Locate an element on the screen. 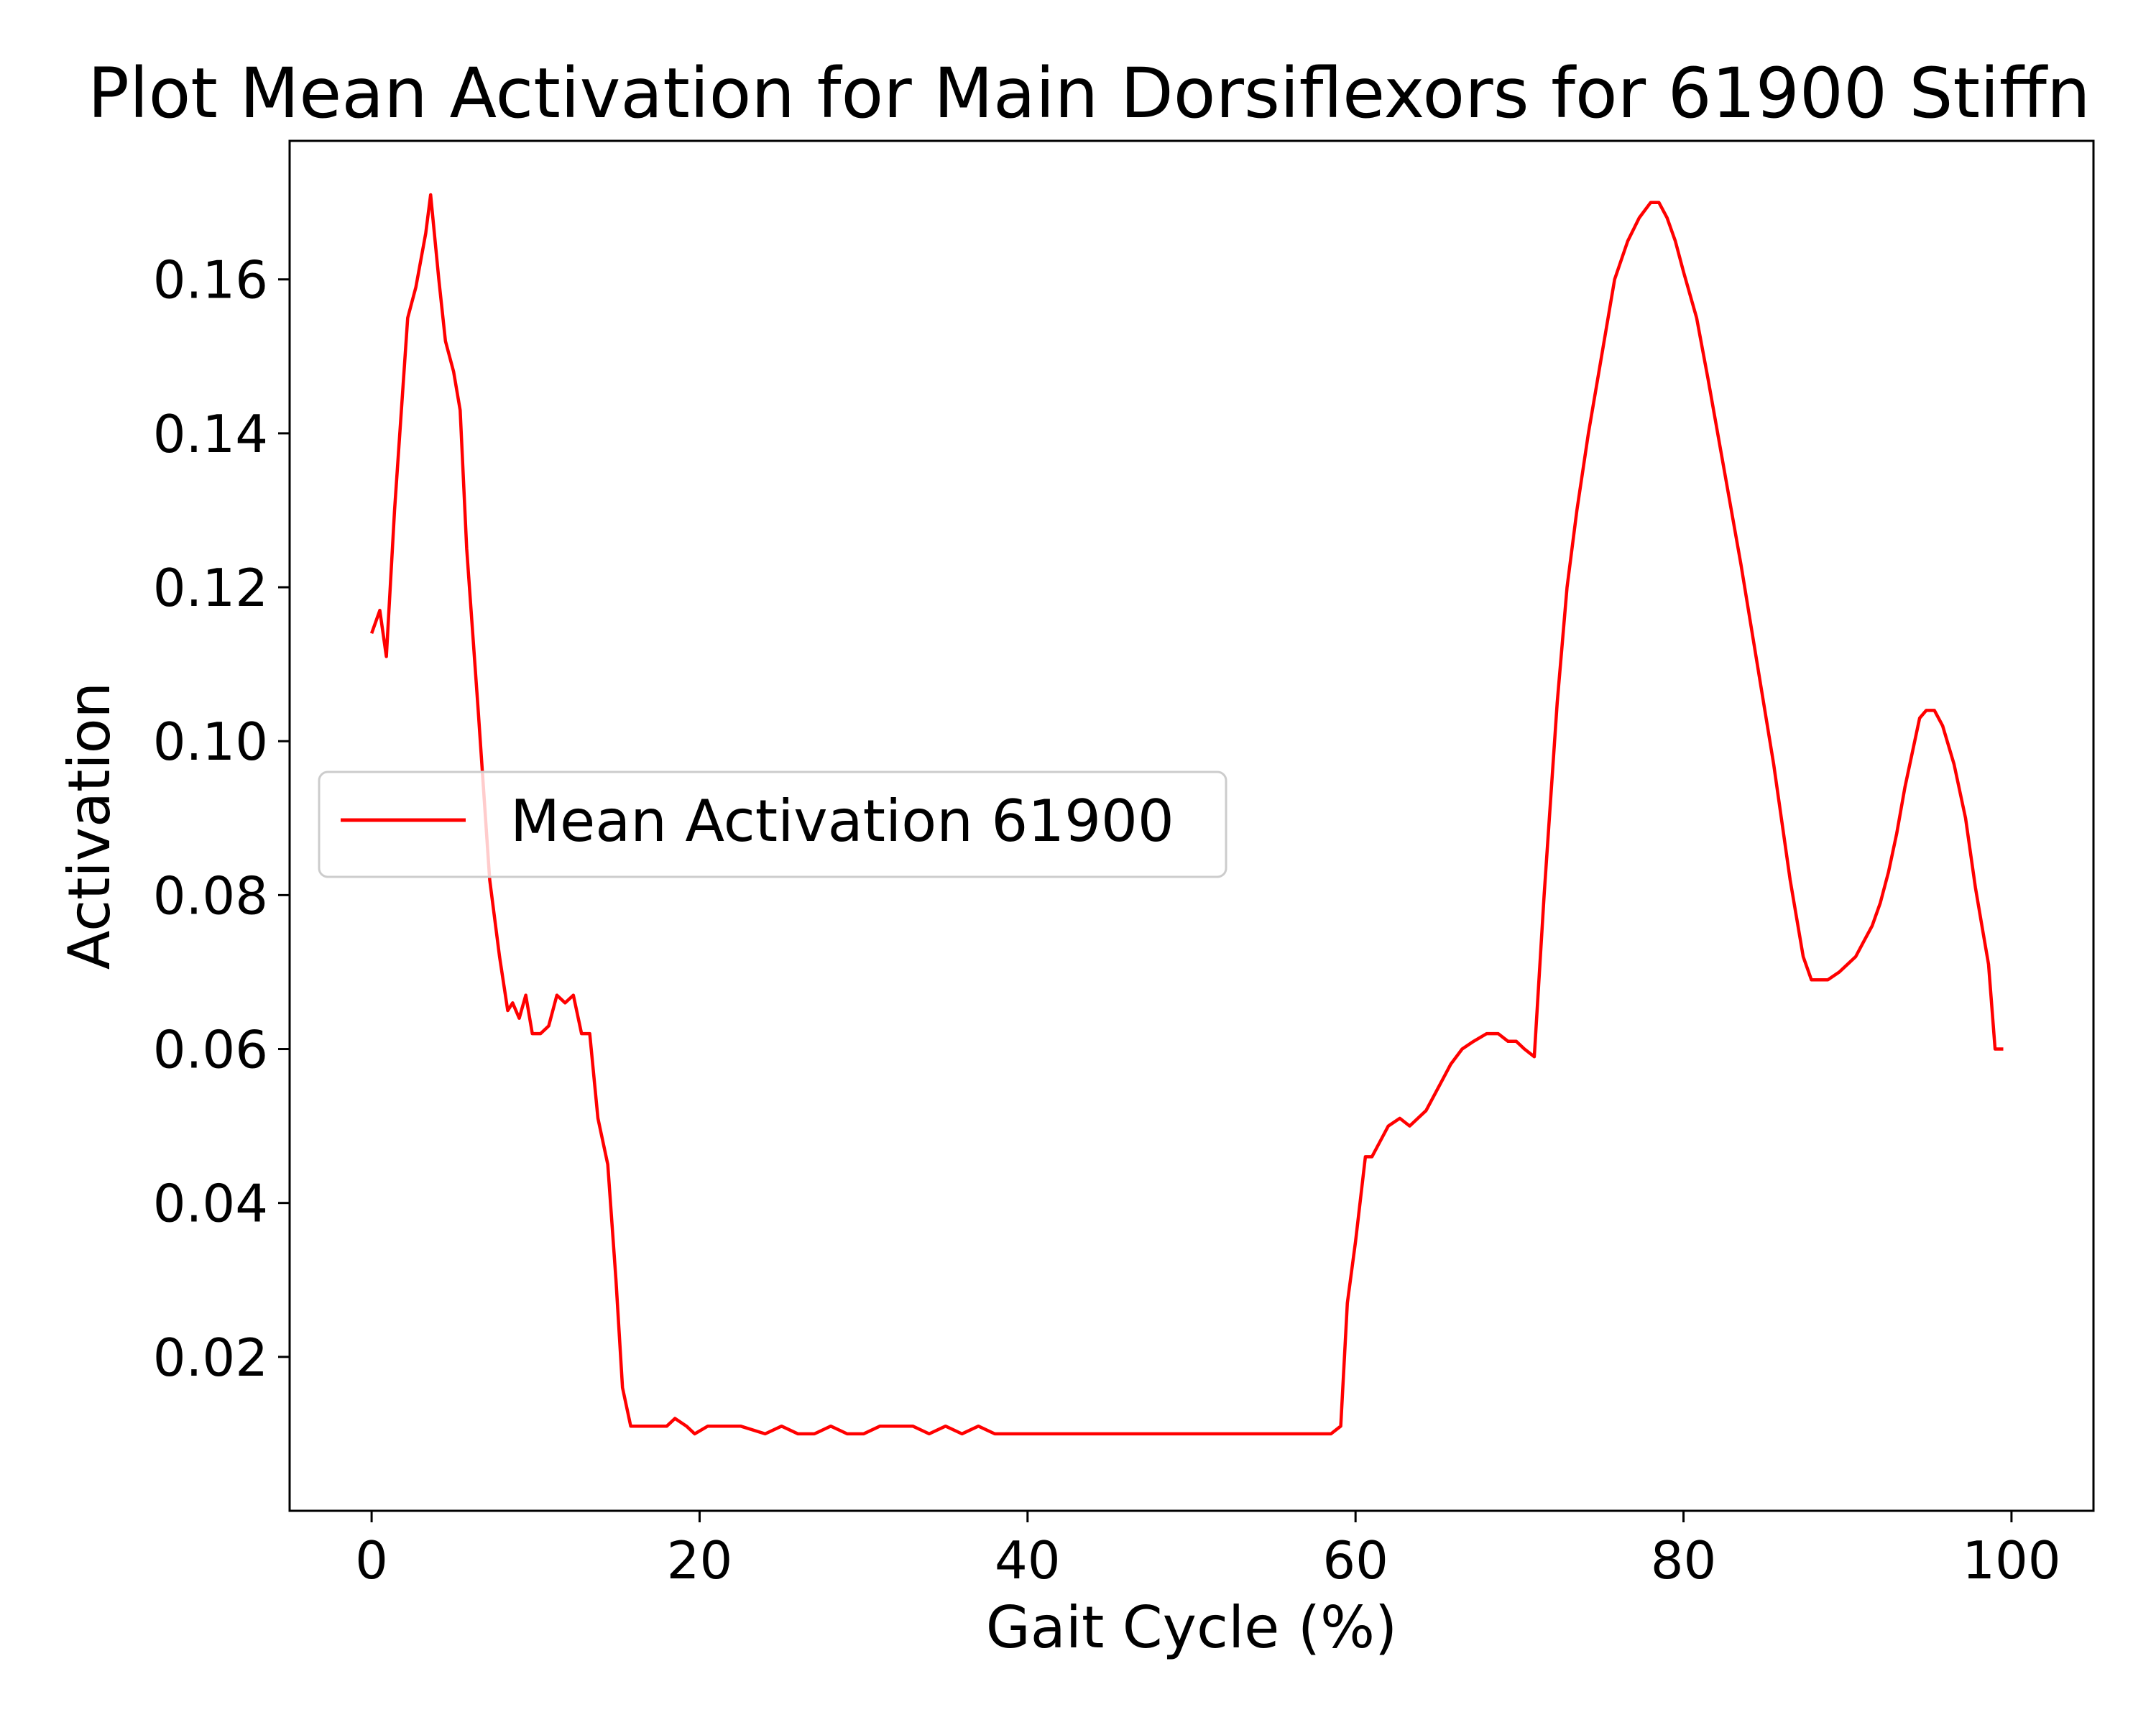 This screenshot has height=1725, width=2156. y-tick-label: 0.02 is located at coordinates (210, 1358).